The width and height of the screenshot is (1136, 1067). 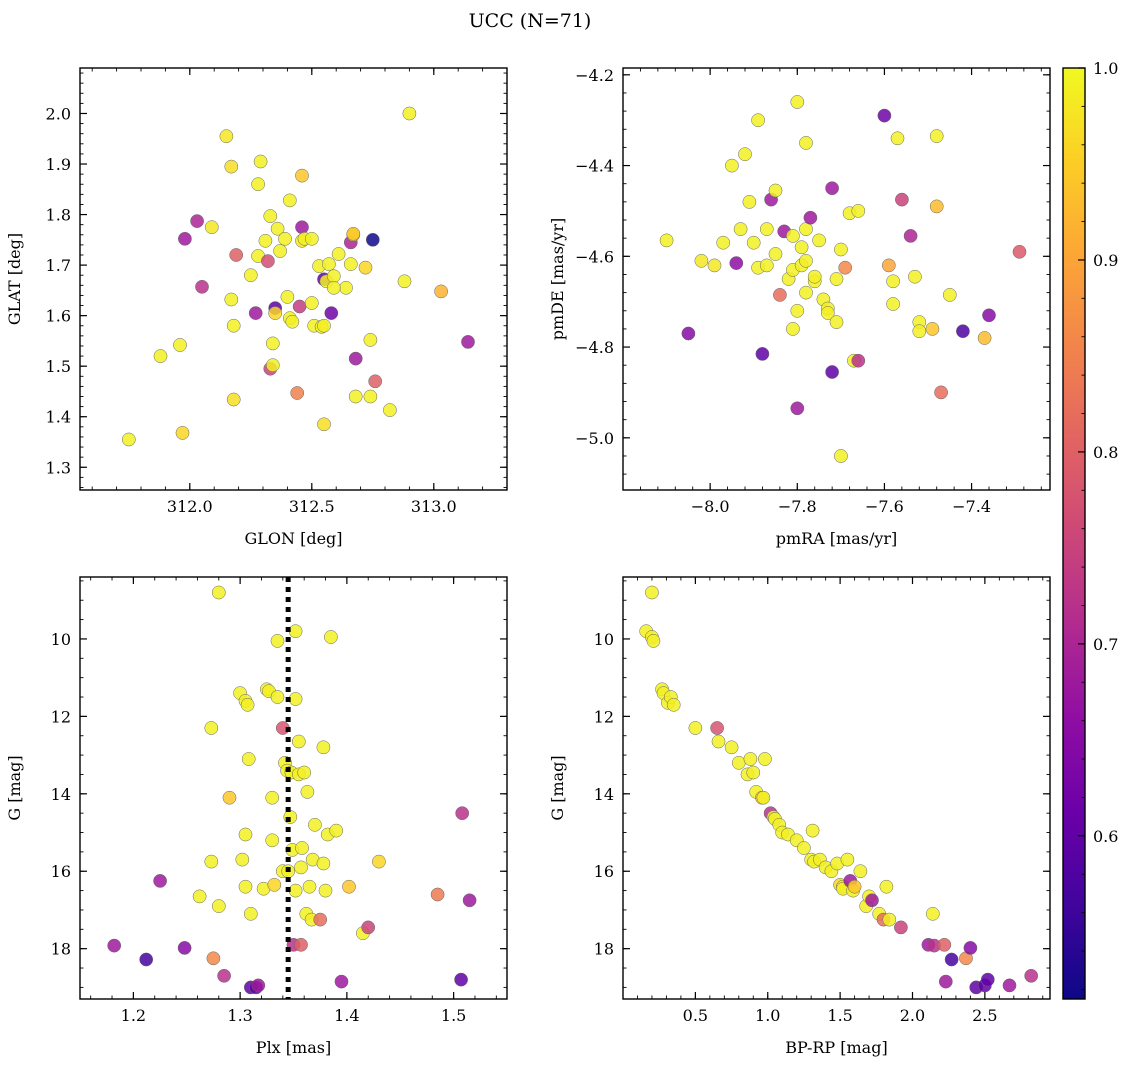 I want to click on colorbar-tick-label: 1.0, so click(x=1105, y=68).